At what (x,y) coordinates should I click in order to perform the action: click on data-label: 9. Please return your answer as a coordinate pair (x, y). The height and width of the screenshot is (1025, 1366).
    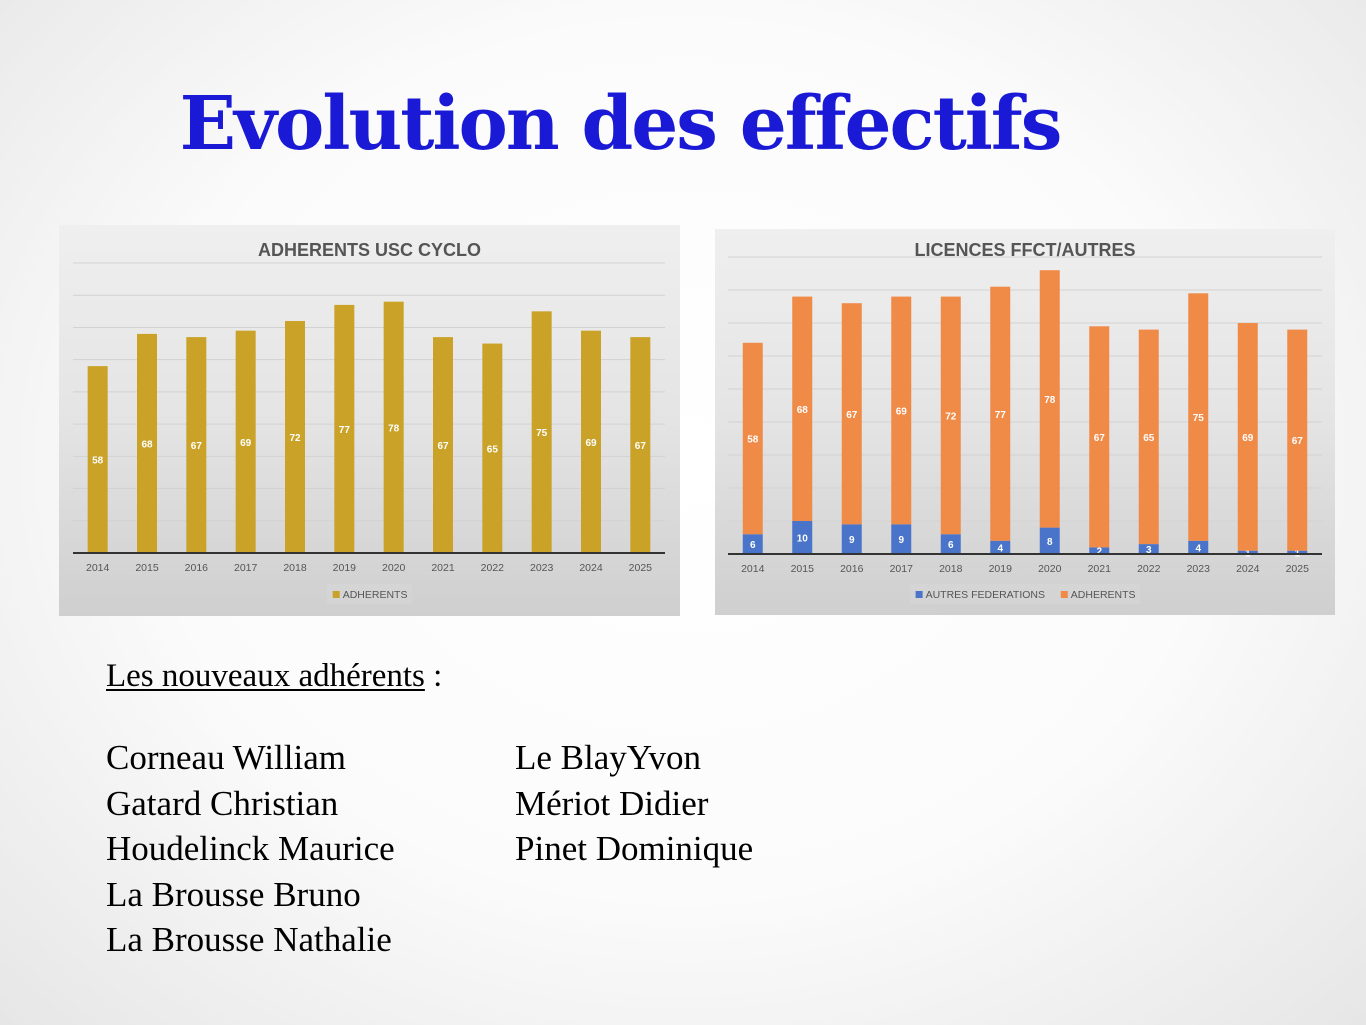
    Looking at the image, I should click on (852, 540).